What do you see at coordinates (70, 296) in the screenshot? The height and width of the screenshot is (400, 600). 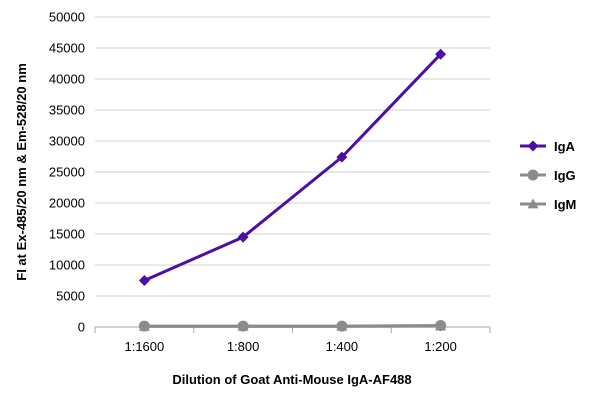 I see `y-tick-label: 5000` at bounding box center [70, 296].